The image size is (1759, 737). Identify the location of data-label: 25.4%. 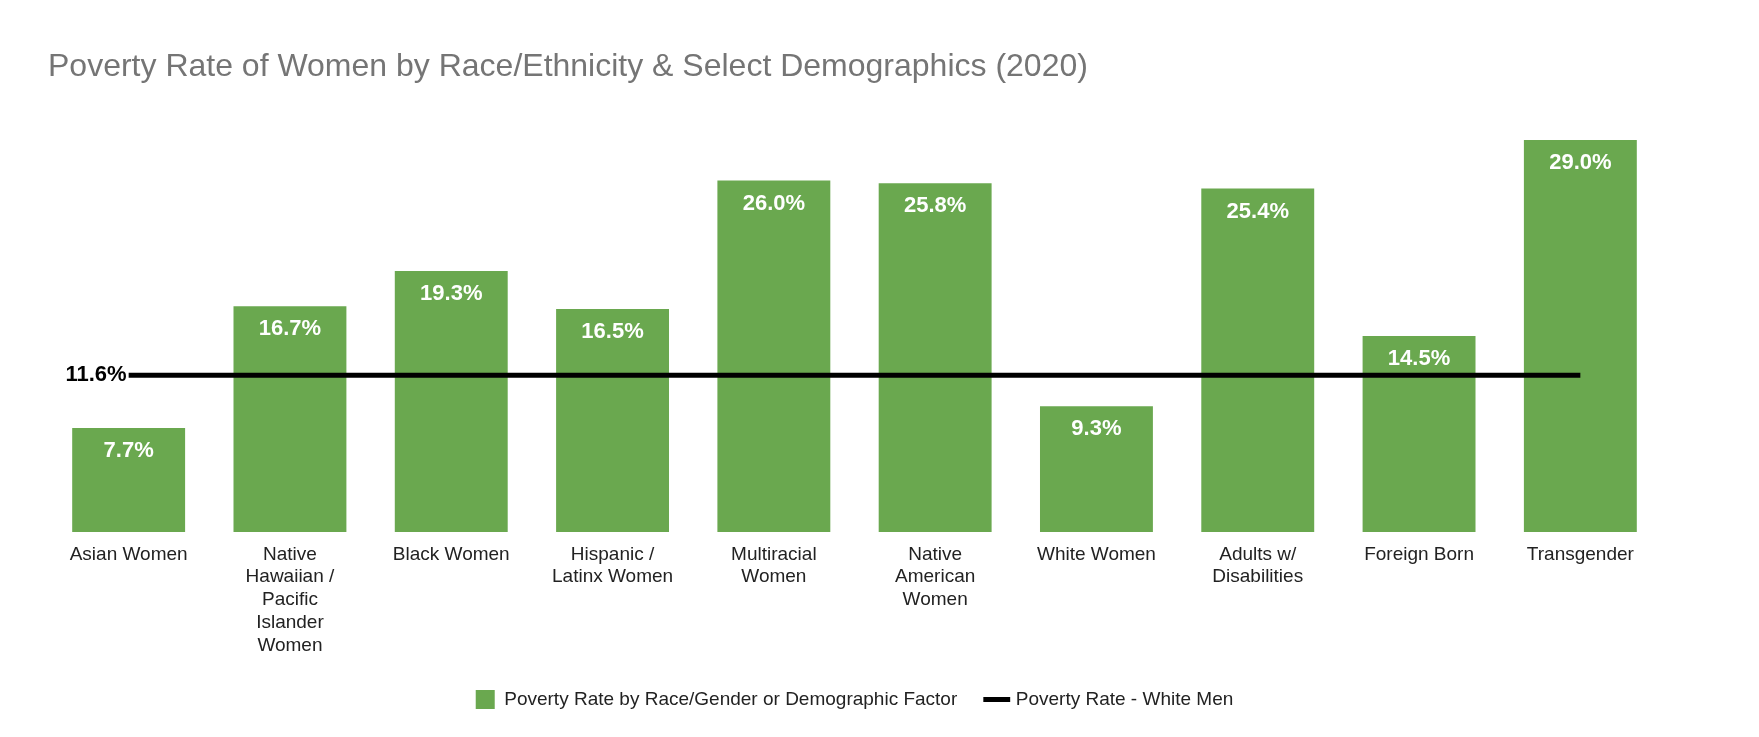
(1257, 210).